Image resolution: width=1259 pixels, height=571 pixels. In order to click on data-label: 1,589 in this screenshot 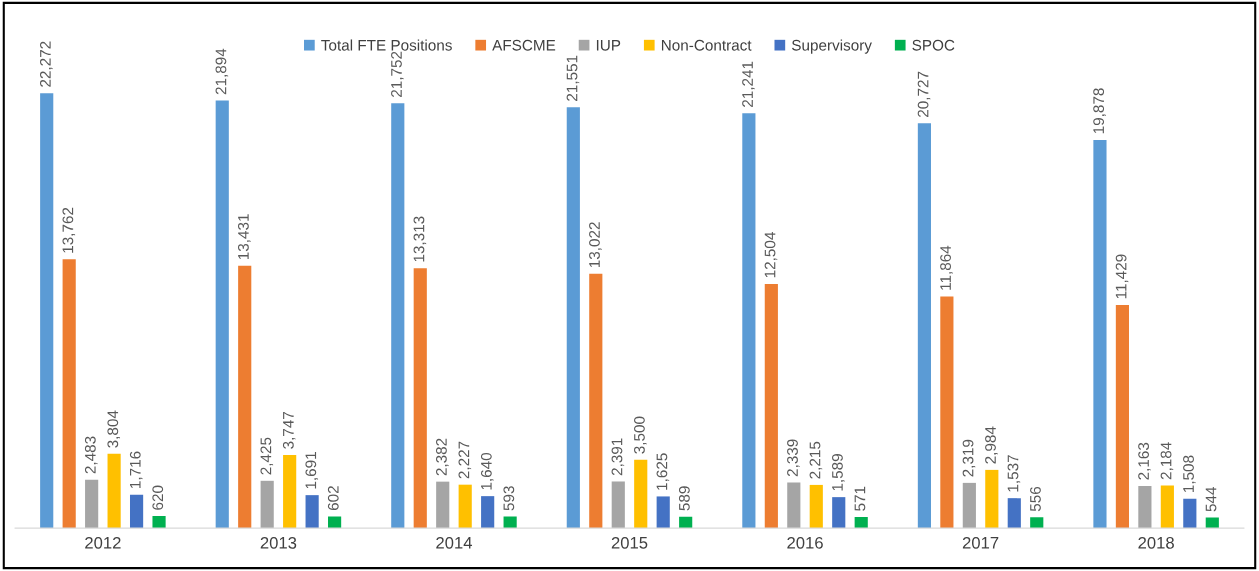, I will do `click(838, 472)`.